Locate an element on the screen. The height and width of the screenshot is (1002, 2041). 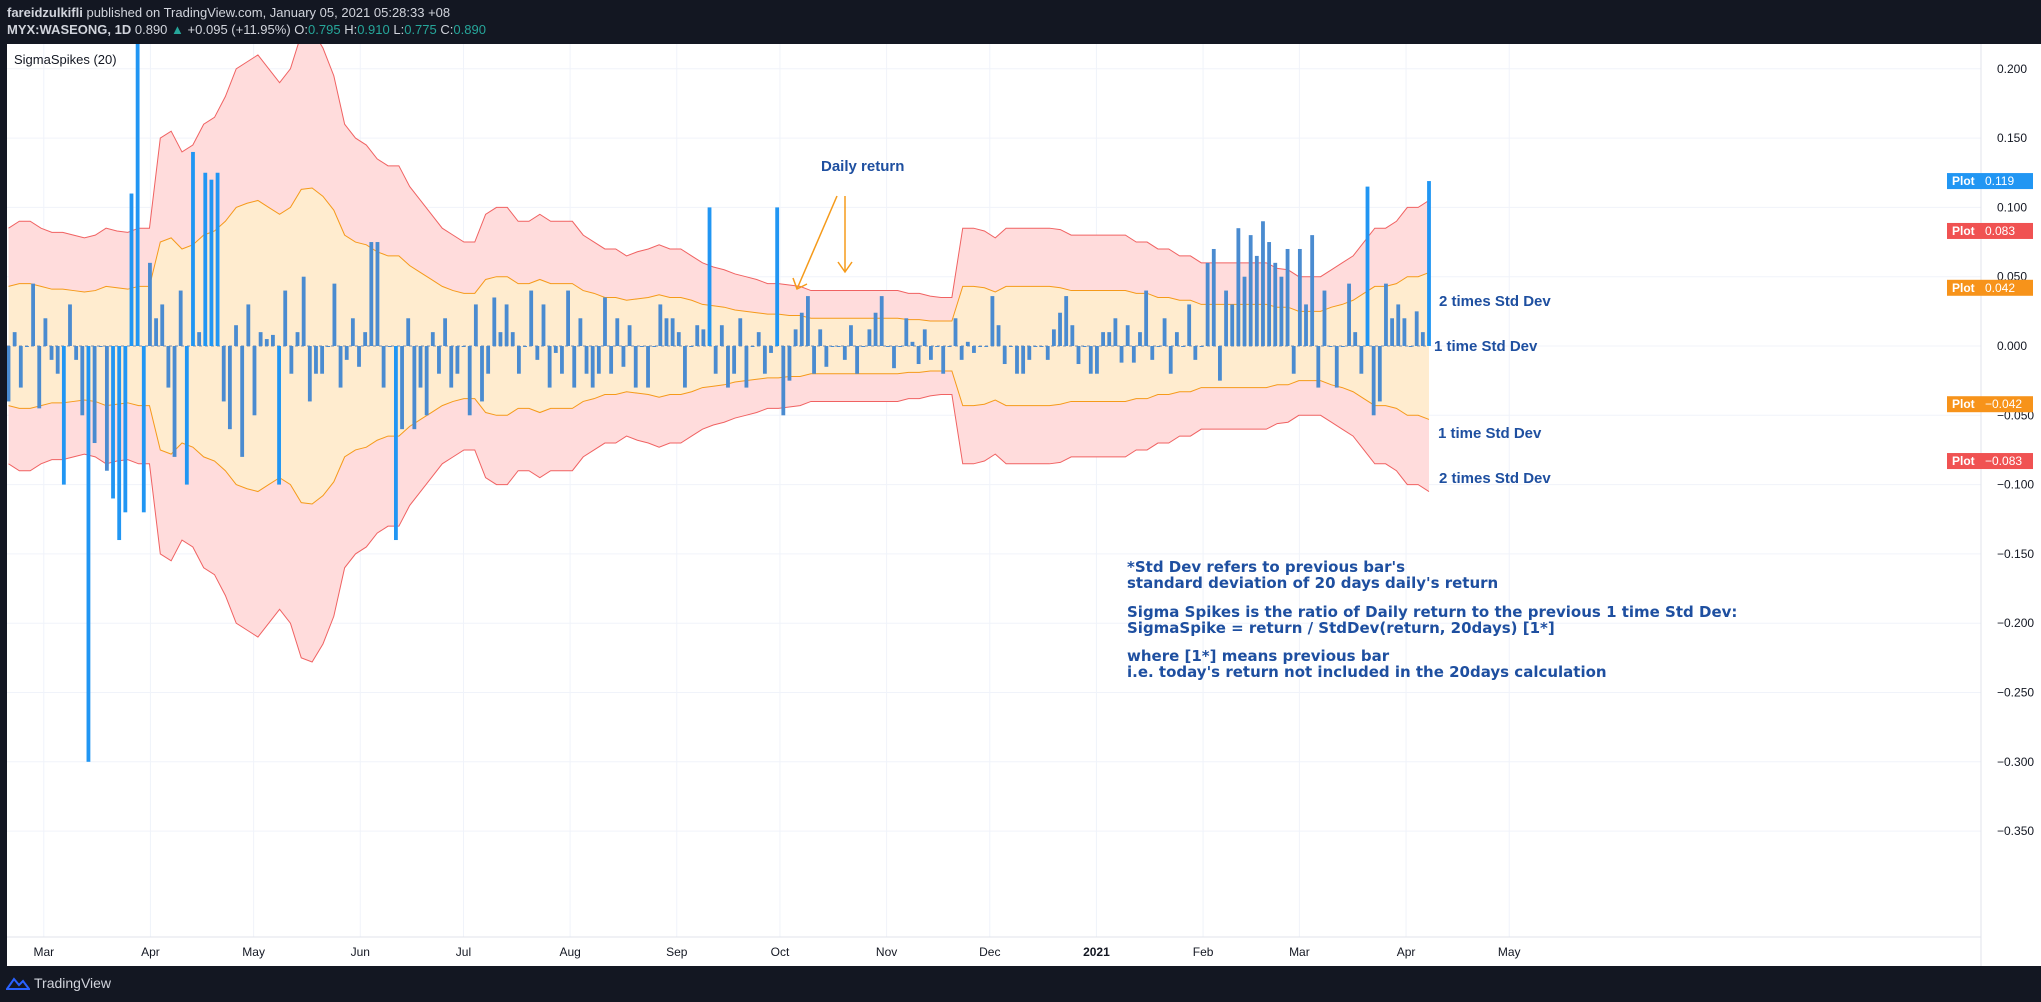
tradingview-logo-icon is located at coordinates (18, 984).